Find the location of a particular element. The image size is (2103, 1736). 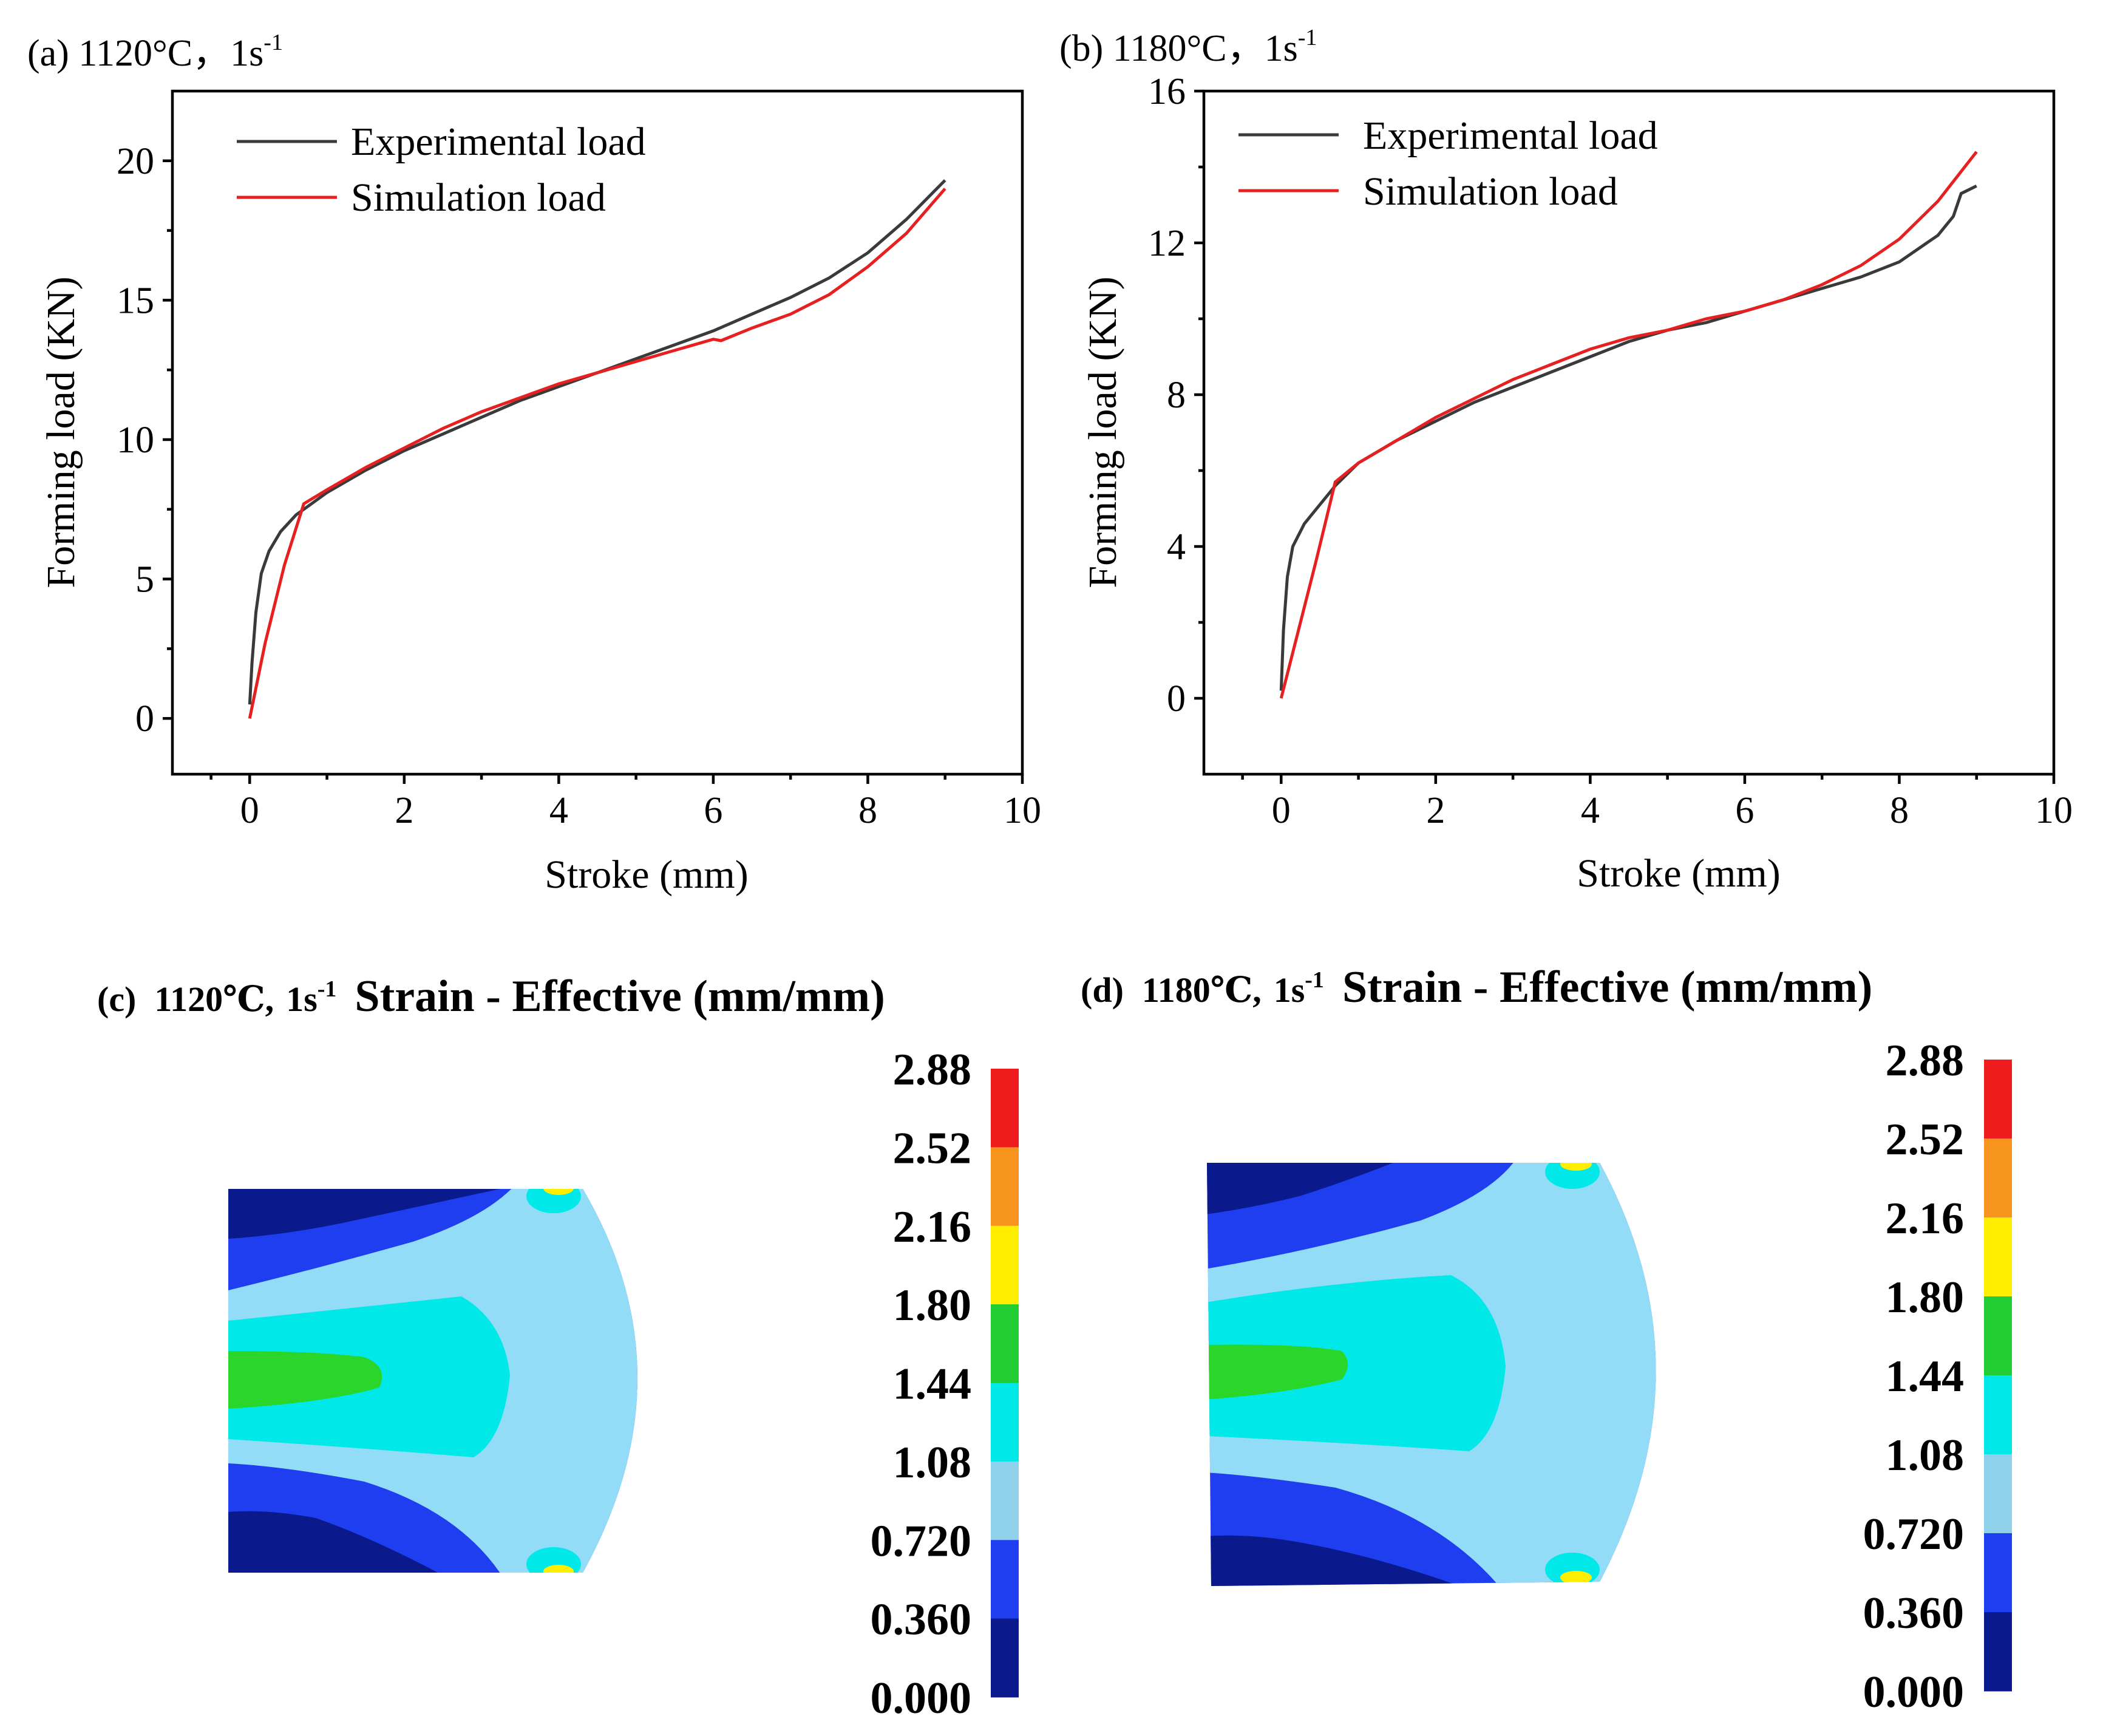

panel-a-simulation-line is located at coordinates (597, 454).